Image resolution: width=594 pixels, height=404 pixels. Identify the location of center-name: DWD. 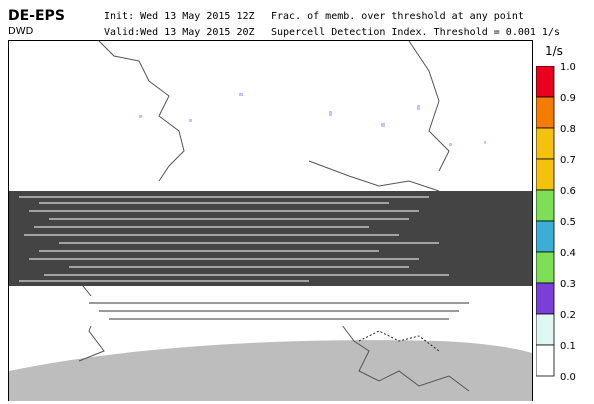
(21, 31).